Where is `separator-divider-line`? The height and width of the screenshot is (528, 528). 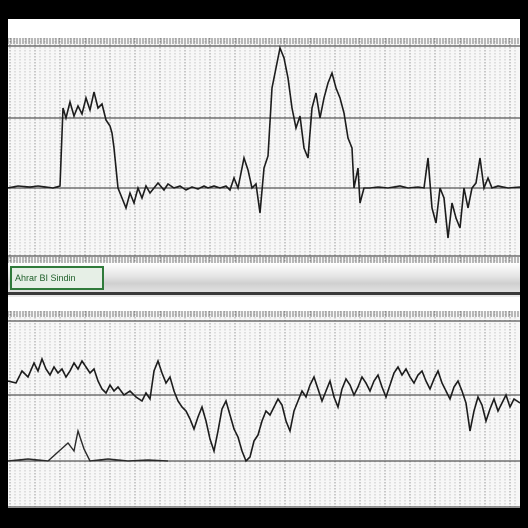 separator-divider-line is located at coordinates (264, 293).